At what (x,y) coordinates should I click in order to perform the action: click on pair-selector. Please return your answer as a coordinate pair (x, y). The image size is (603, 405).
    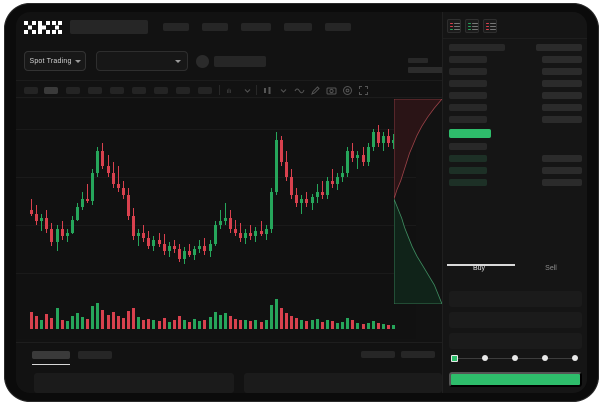
    Looking at the image, I should click on (142, 61).